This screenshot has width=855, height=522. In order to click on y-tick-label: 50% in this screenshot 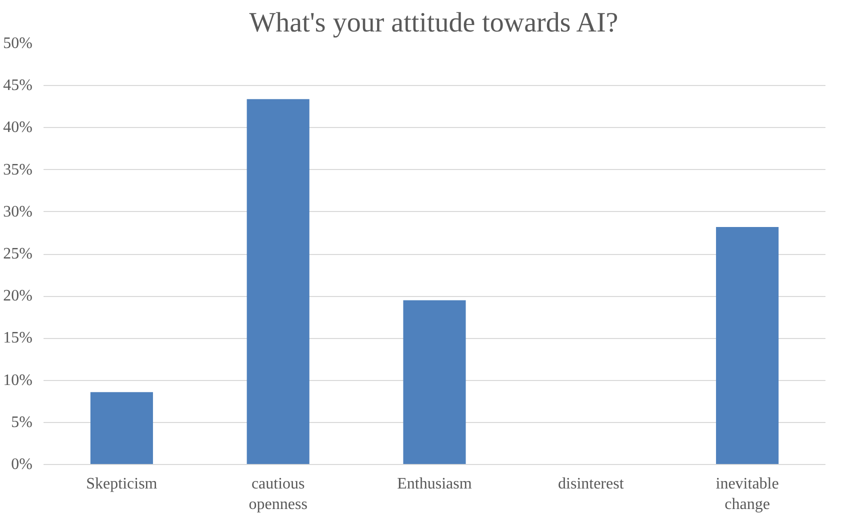, I will do `click(17, 43)`.